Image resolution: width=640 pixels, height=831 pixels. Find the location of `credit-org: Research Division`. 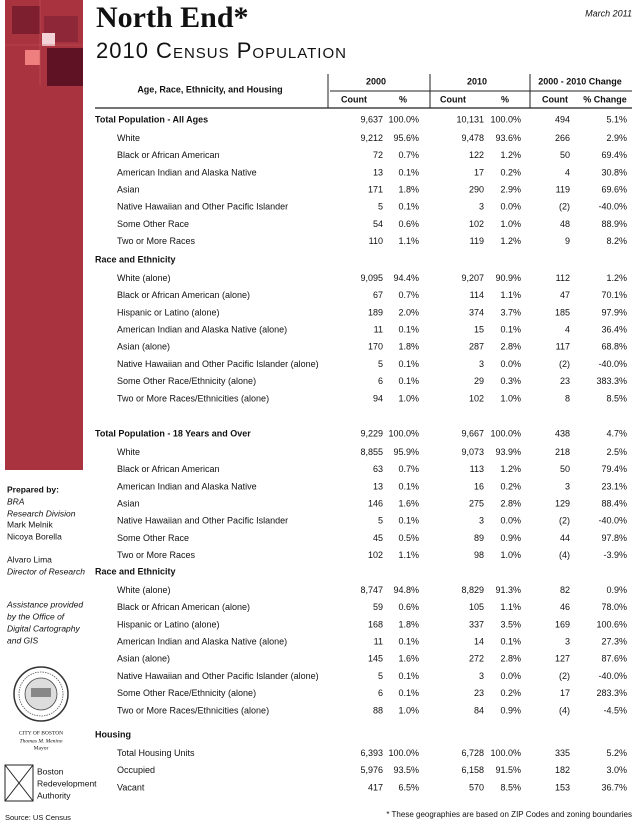

credit-org: Research Division is located at coordinates (41, 513).